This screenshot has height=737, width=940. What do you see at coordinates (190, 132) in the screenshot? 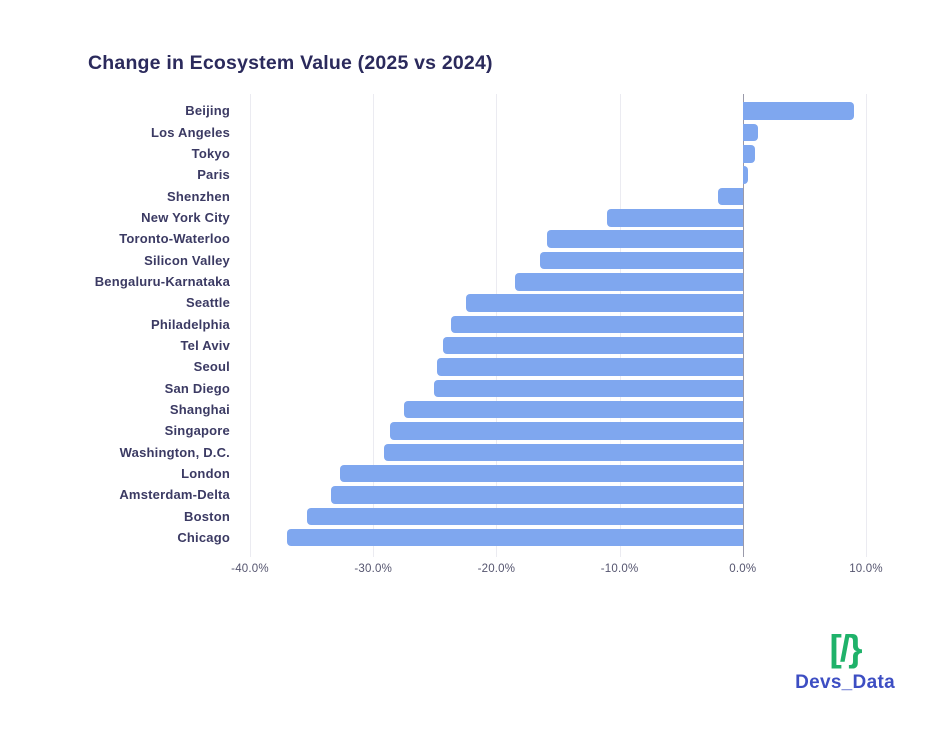
I see `category-label: Los Angeles` at bounding box center [190, 132].